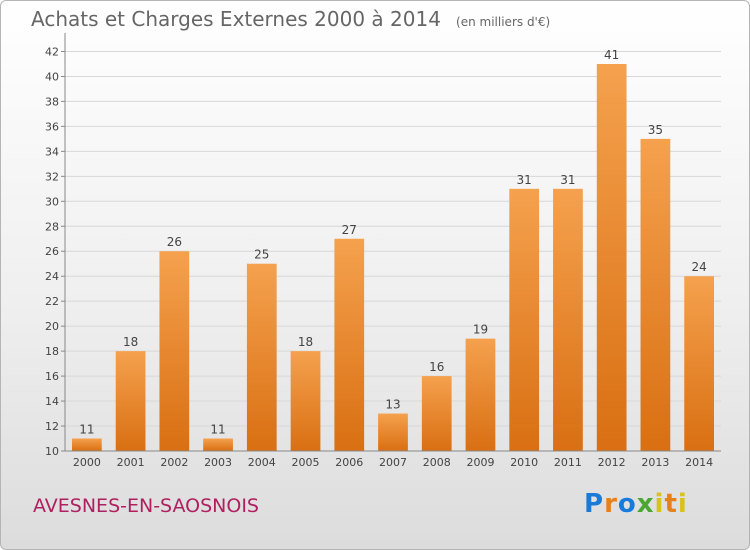  Describe the element at coordinates (52, 201) in the screenshot. I see `y-tick-label-30: 30` at that location.